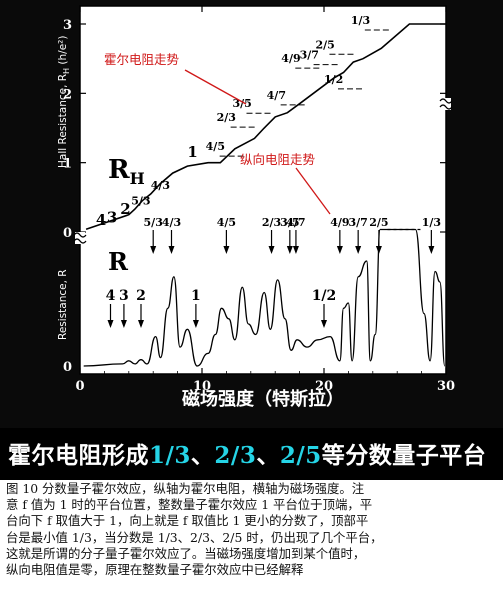  What do you see at coordinates (289, 222) in the screenshot?
I see `resistance-fraction-label: 3/5` at bounding box center [289, 222].